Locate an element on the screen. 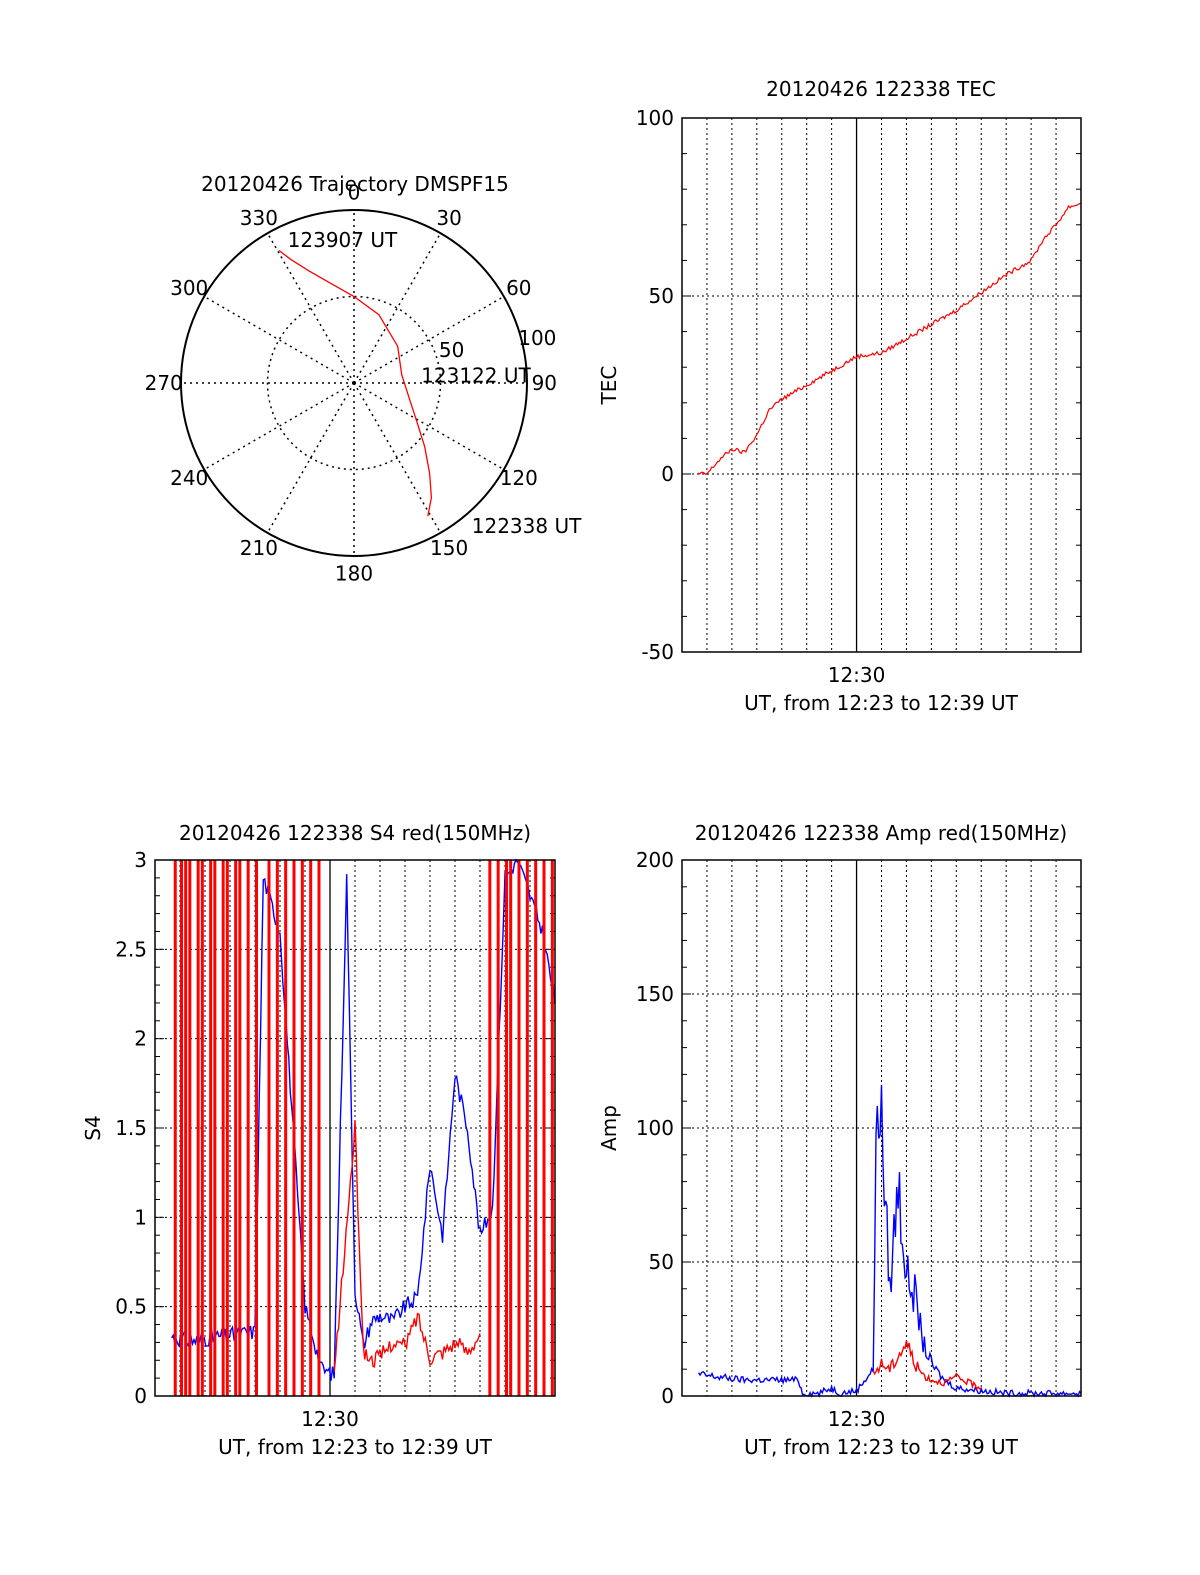 This screenshot has height=1575, width=1200. s4-title: 20120426 122338 S4 red(150MHz) is located at coordinates (355, 833).